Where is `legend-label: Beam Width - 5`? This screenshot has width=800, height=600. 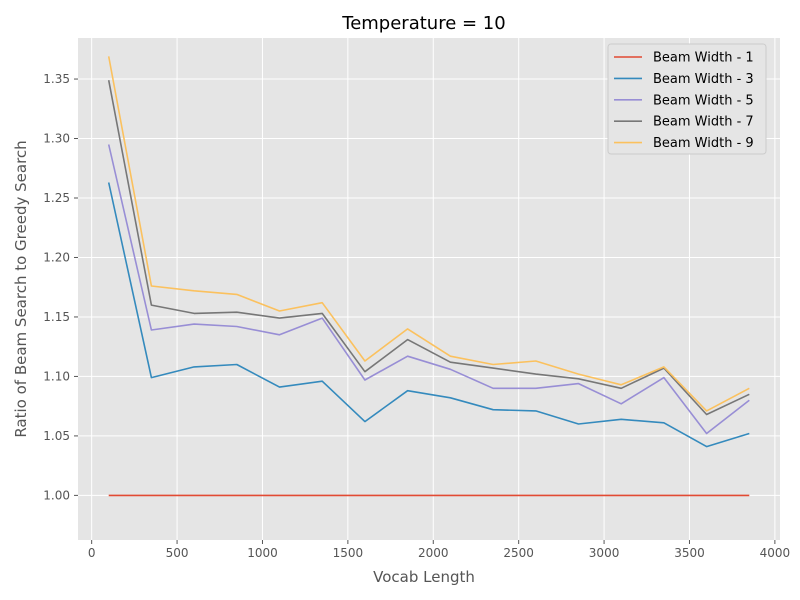
legend-label: Beam Width - 5 is located at coordinates (703, 100).